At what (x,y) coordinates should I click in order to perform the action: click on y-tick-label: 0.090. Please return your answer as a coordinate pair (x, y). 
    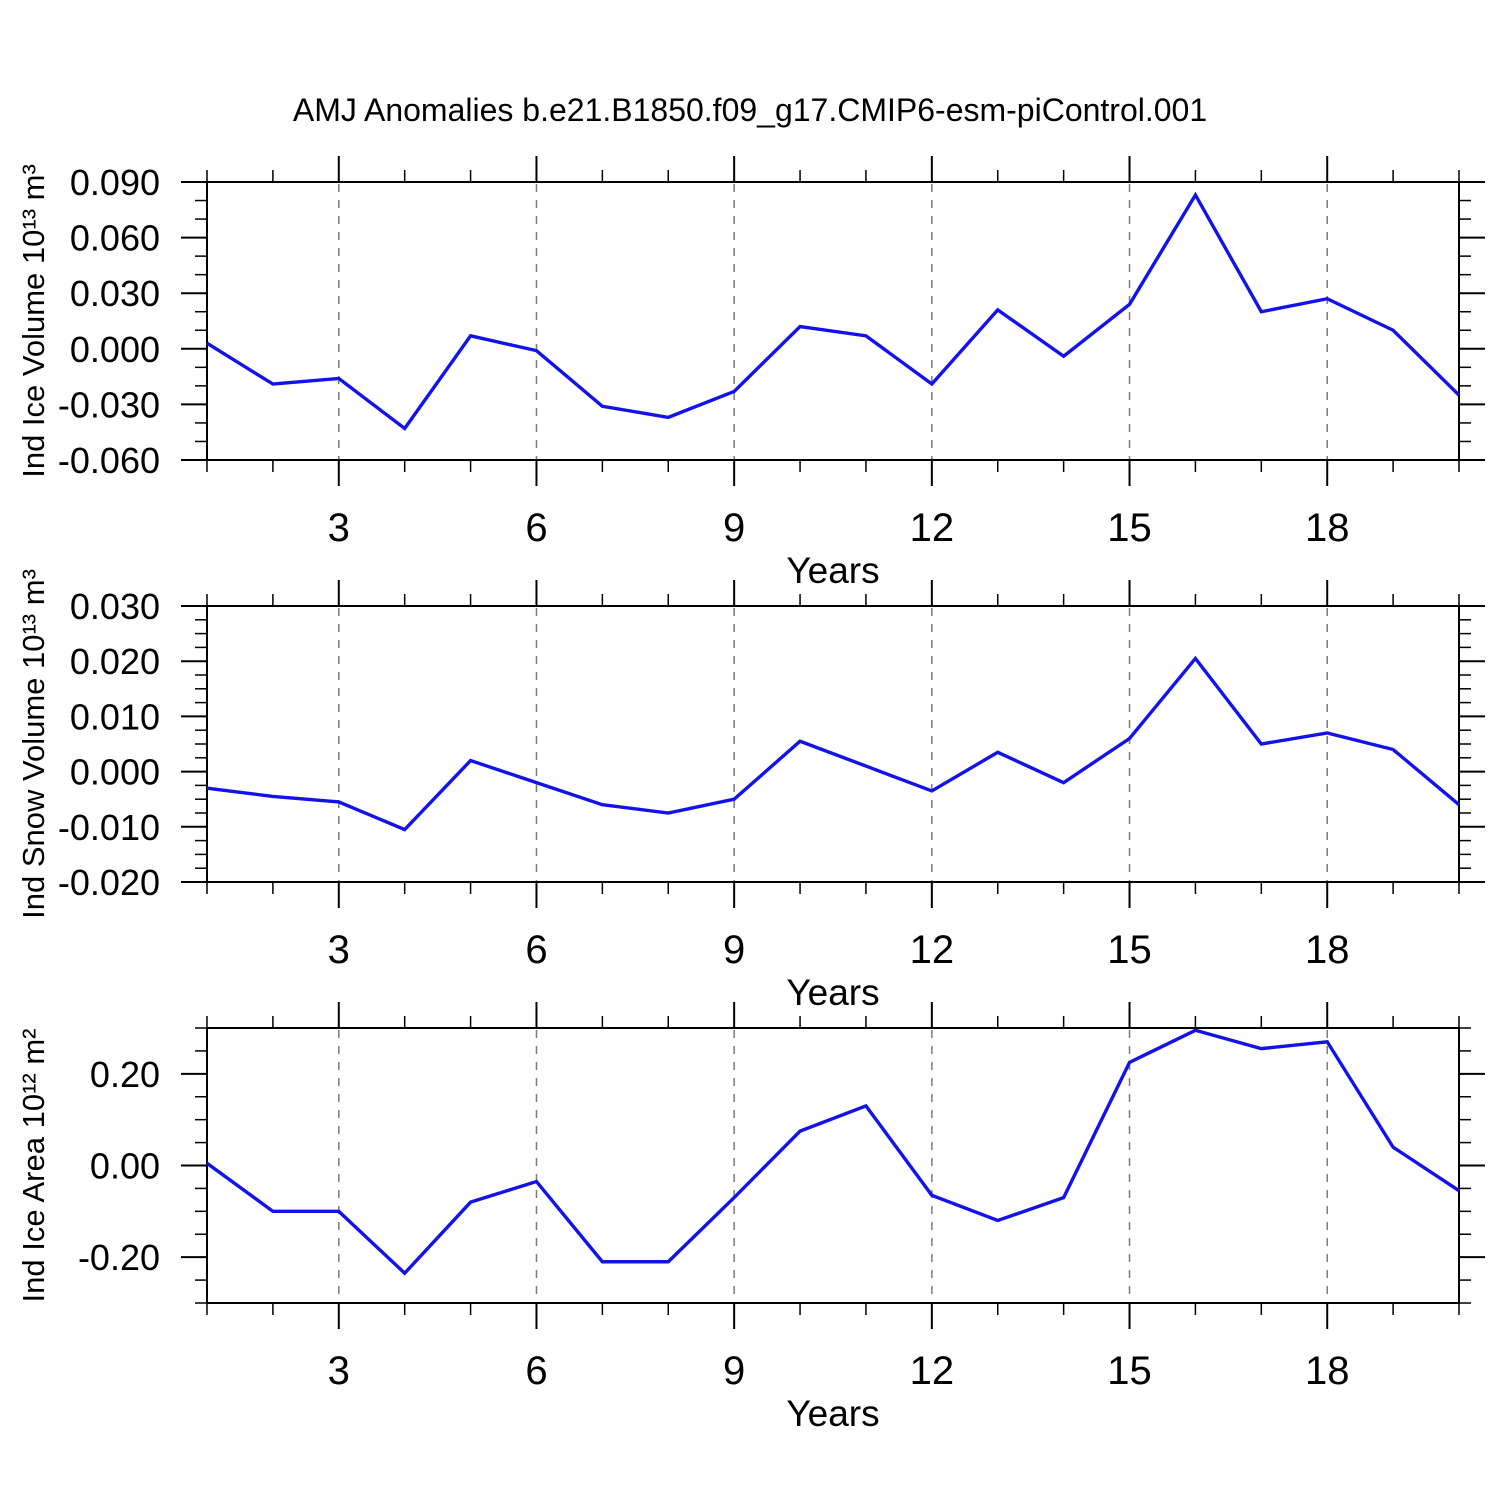
    Looking at the image, I should click on (115, 182).